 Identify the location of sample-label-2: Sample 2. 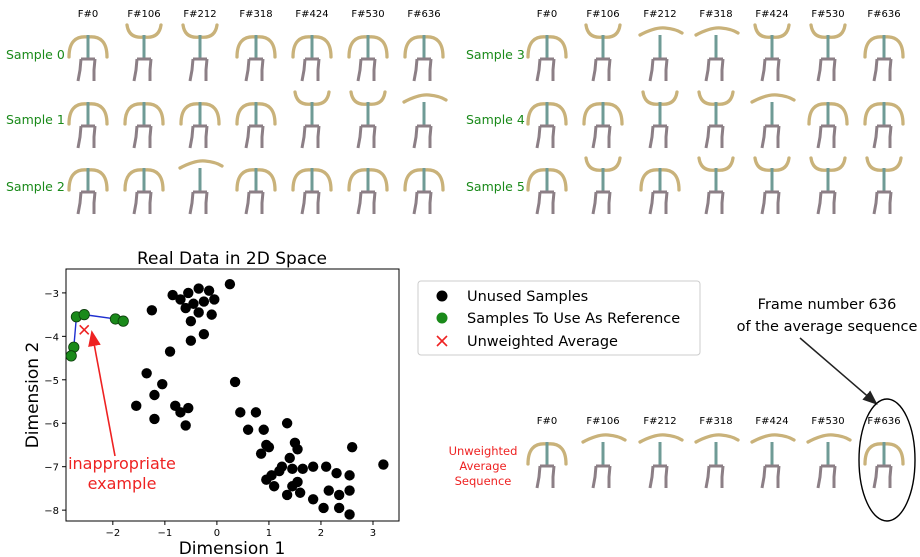
(35, 186).